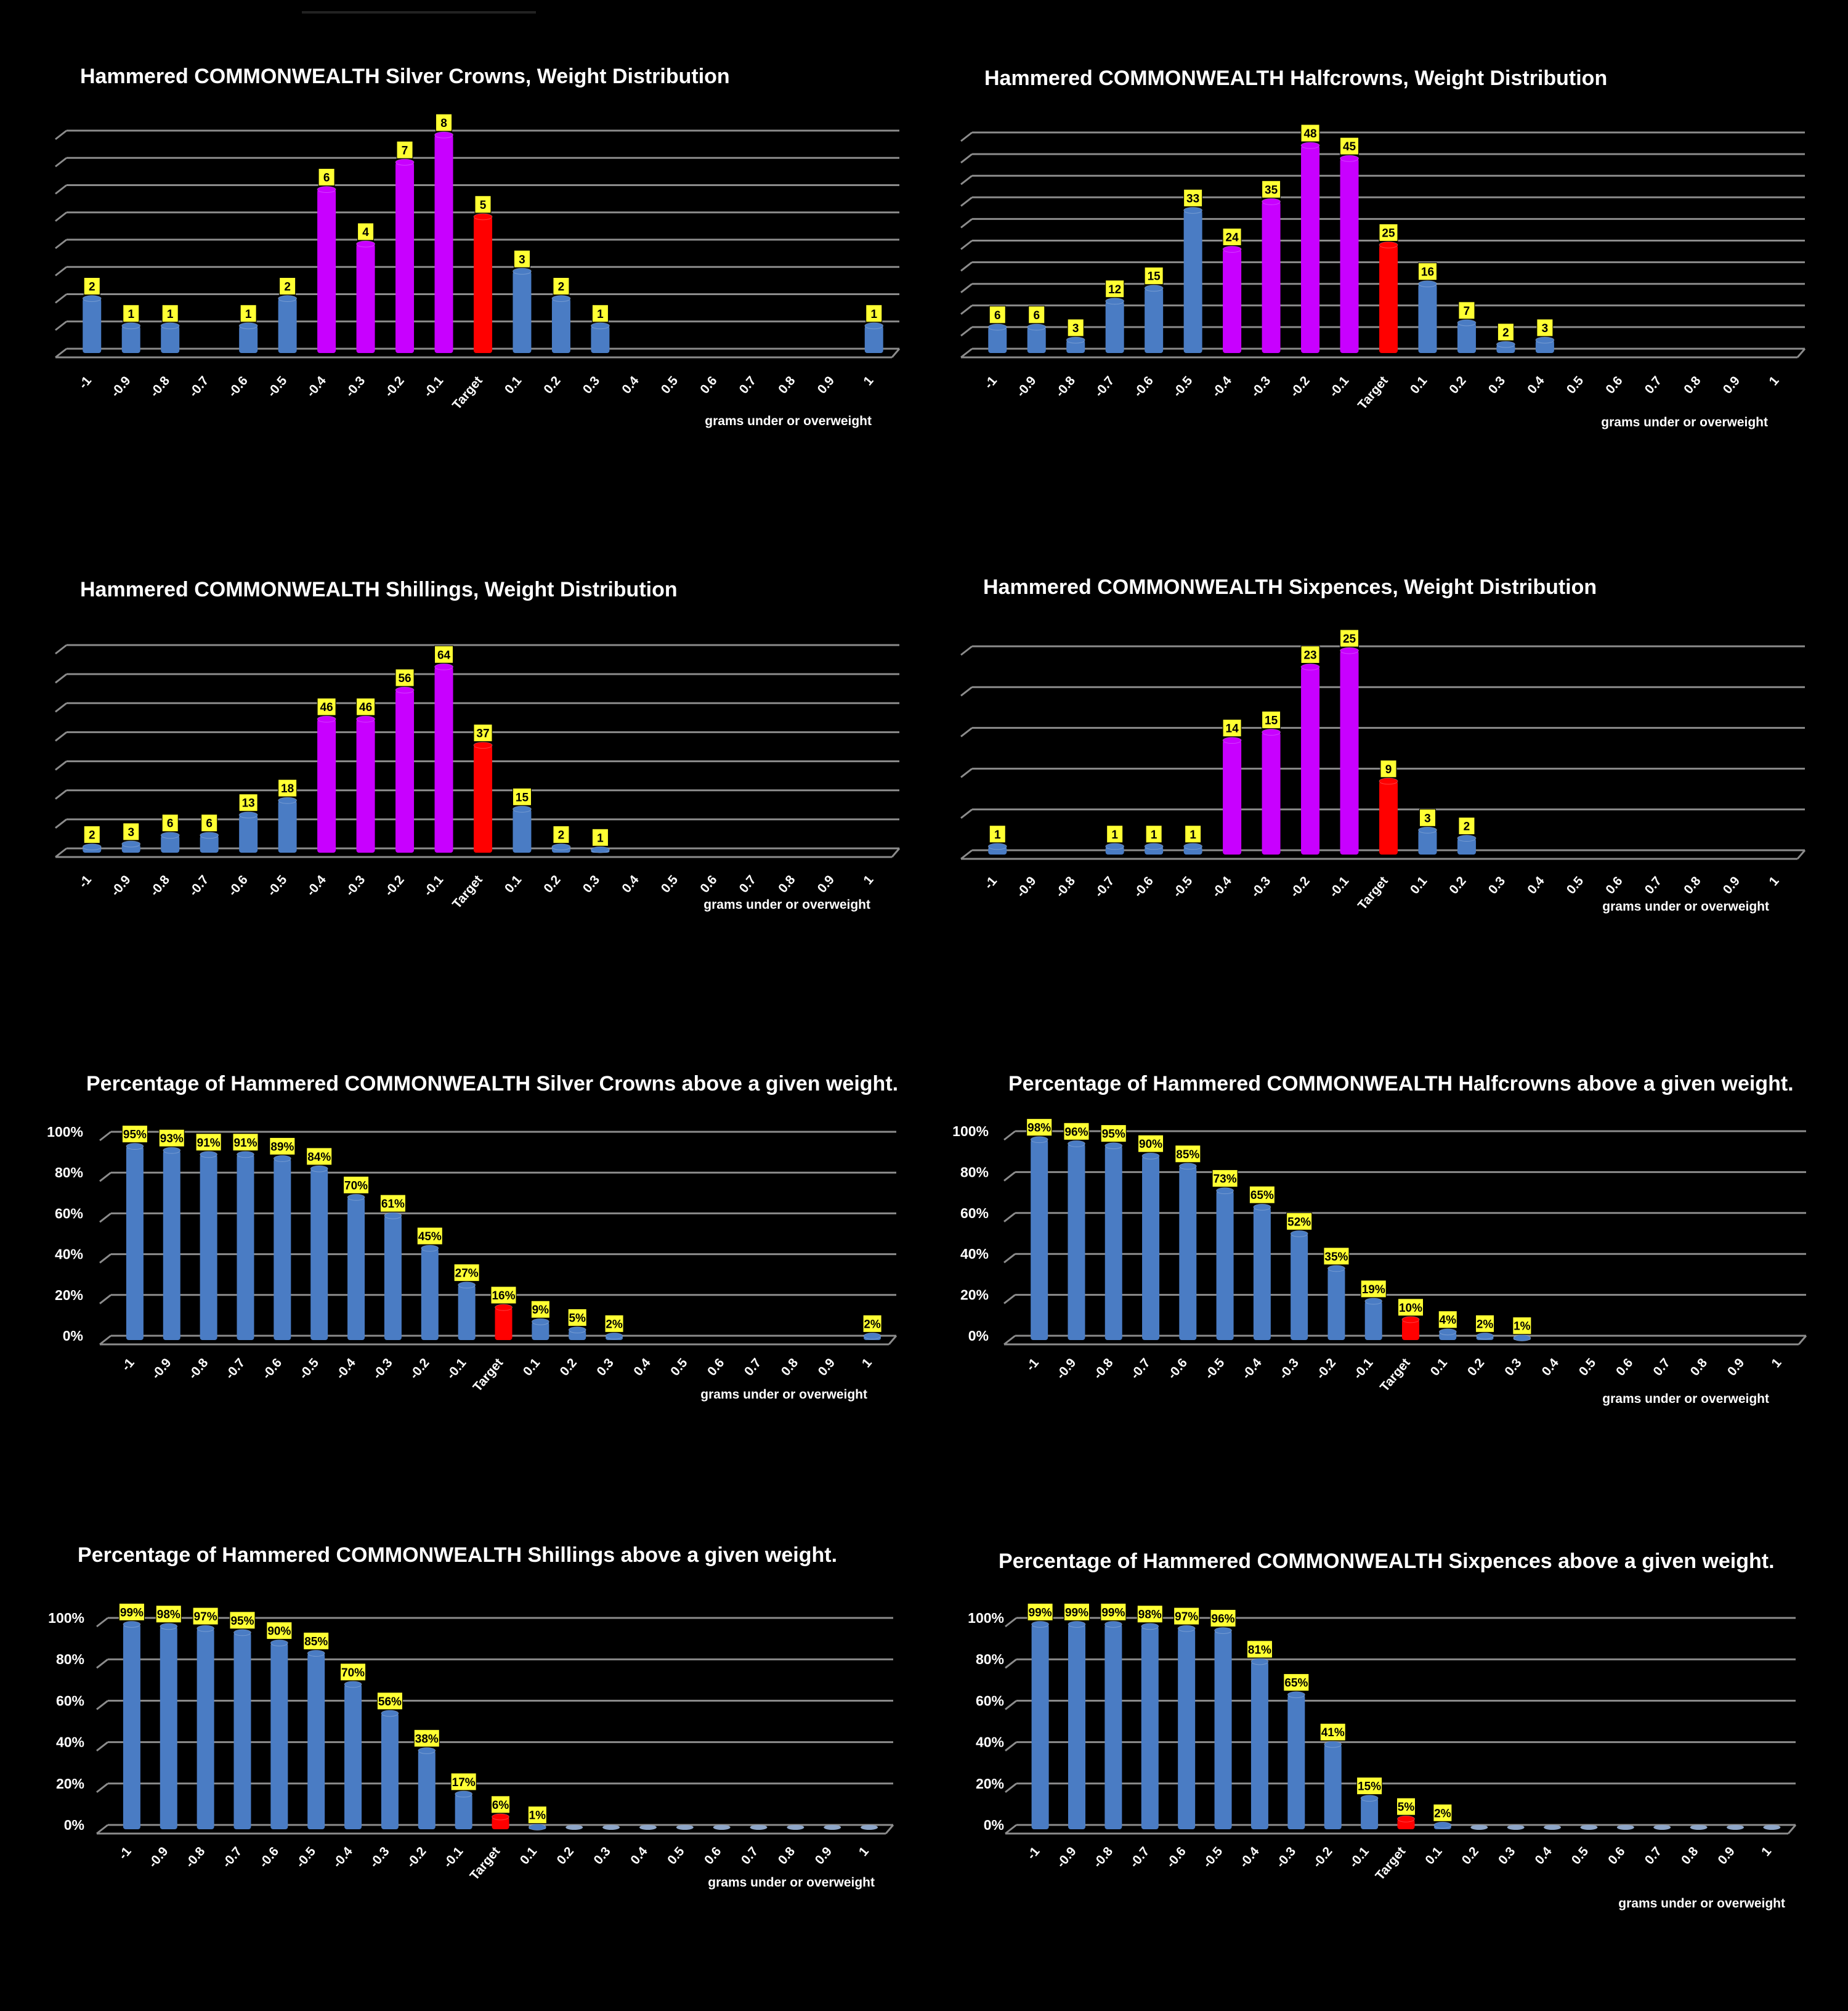 This screenshot has height=2011, width=1848. I want to click on data-label: 97%, so click(1186, 1617).